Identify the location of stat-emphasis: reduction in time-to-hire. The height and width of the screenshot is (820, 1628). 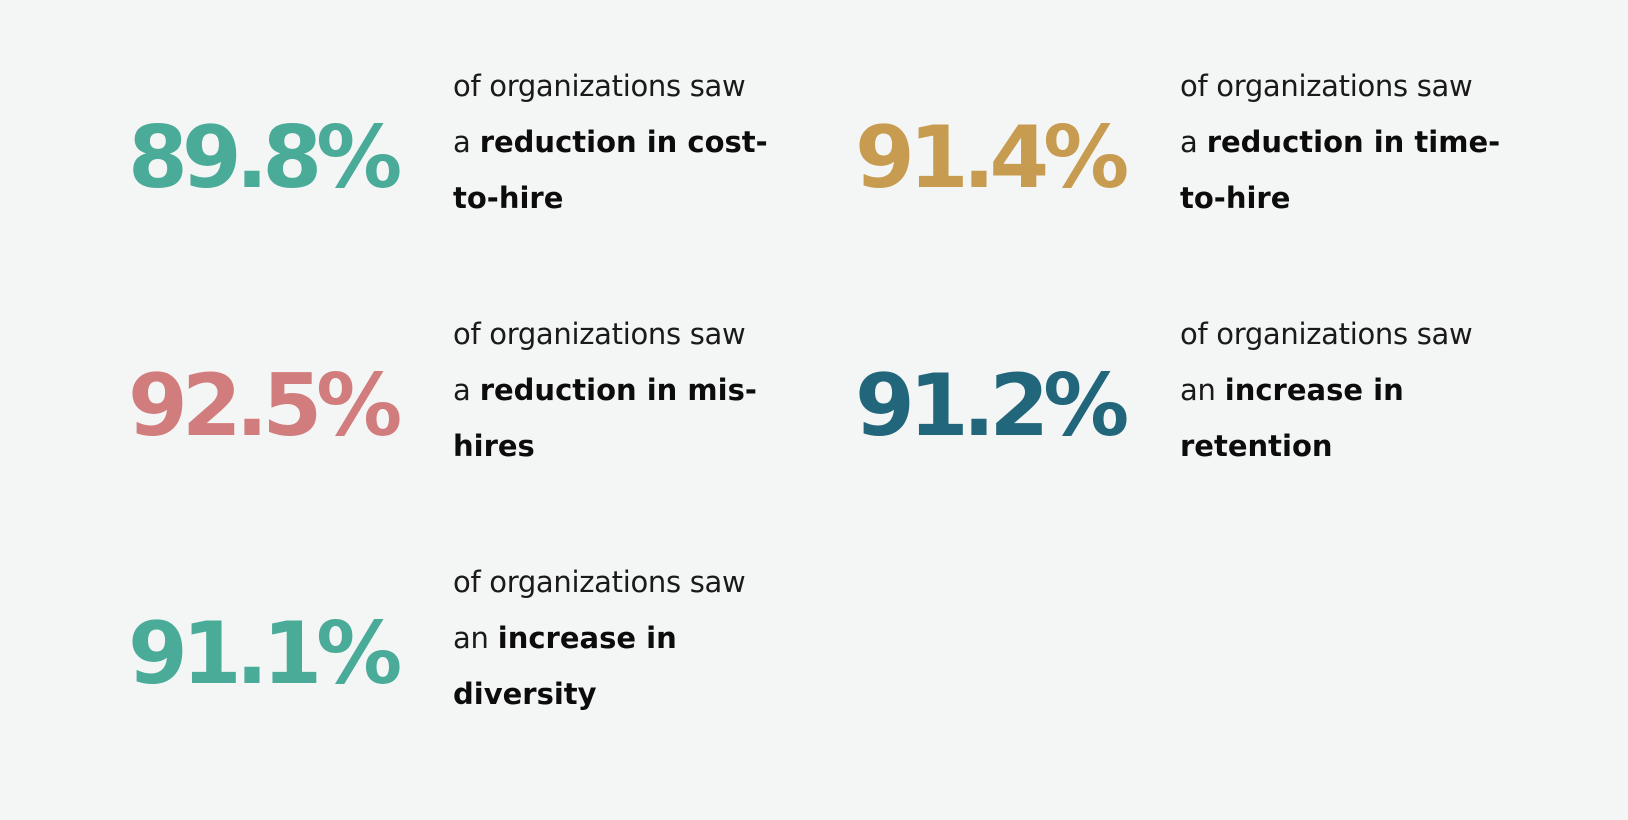
(1340, 170).